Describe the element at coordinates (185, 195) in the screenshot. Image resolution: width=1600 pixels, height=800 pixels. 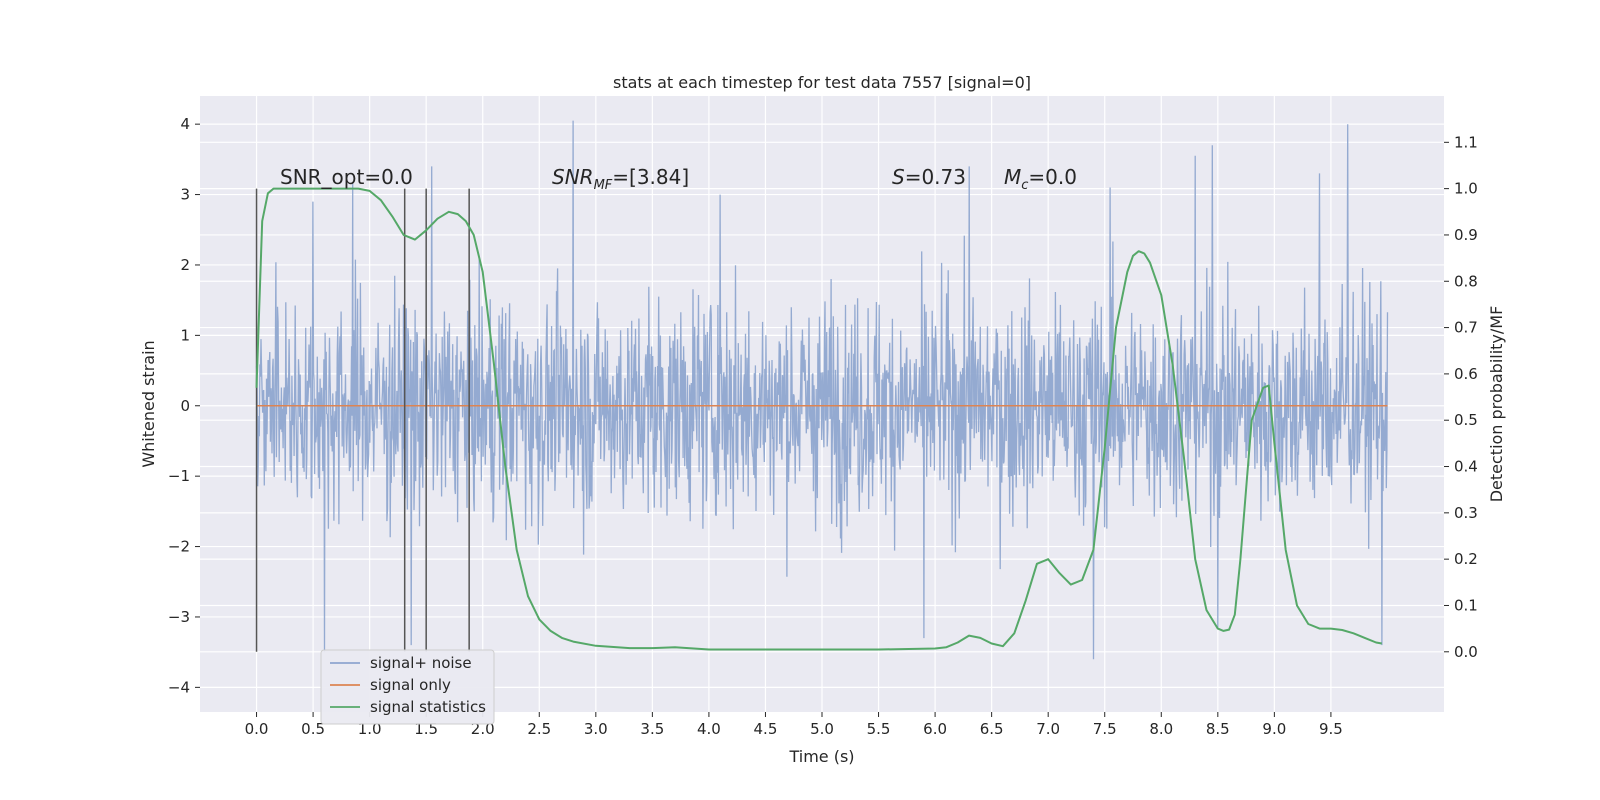
I see `y-tick-label: 3` at that location.